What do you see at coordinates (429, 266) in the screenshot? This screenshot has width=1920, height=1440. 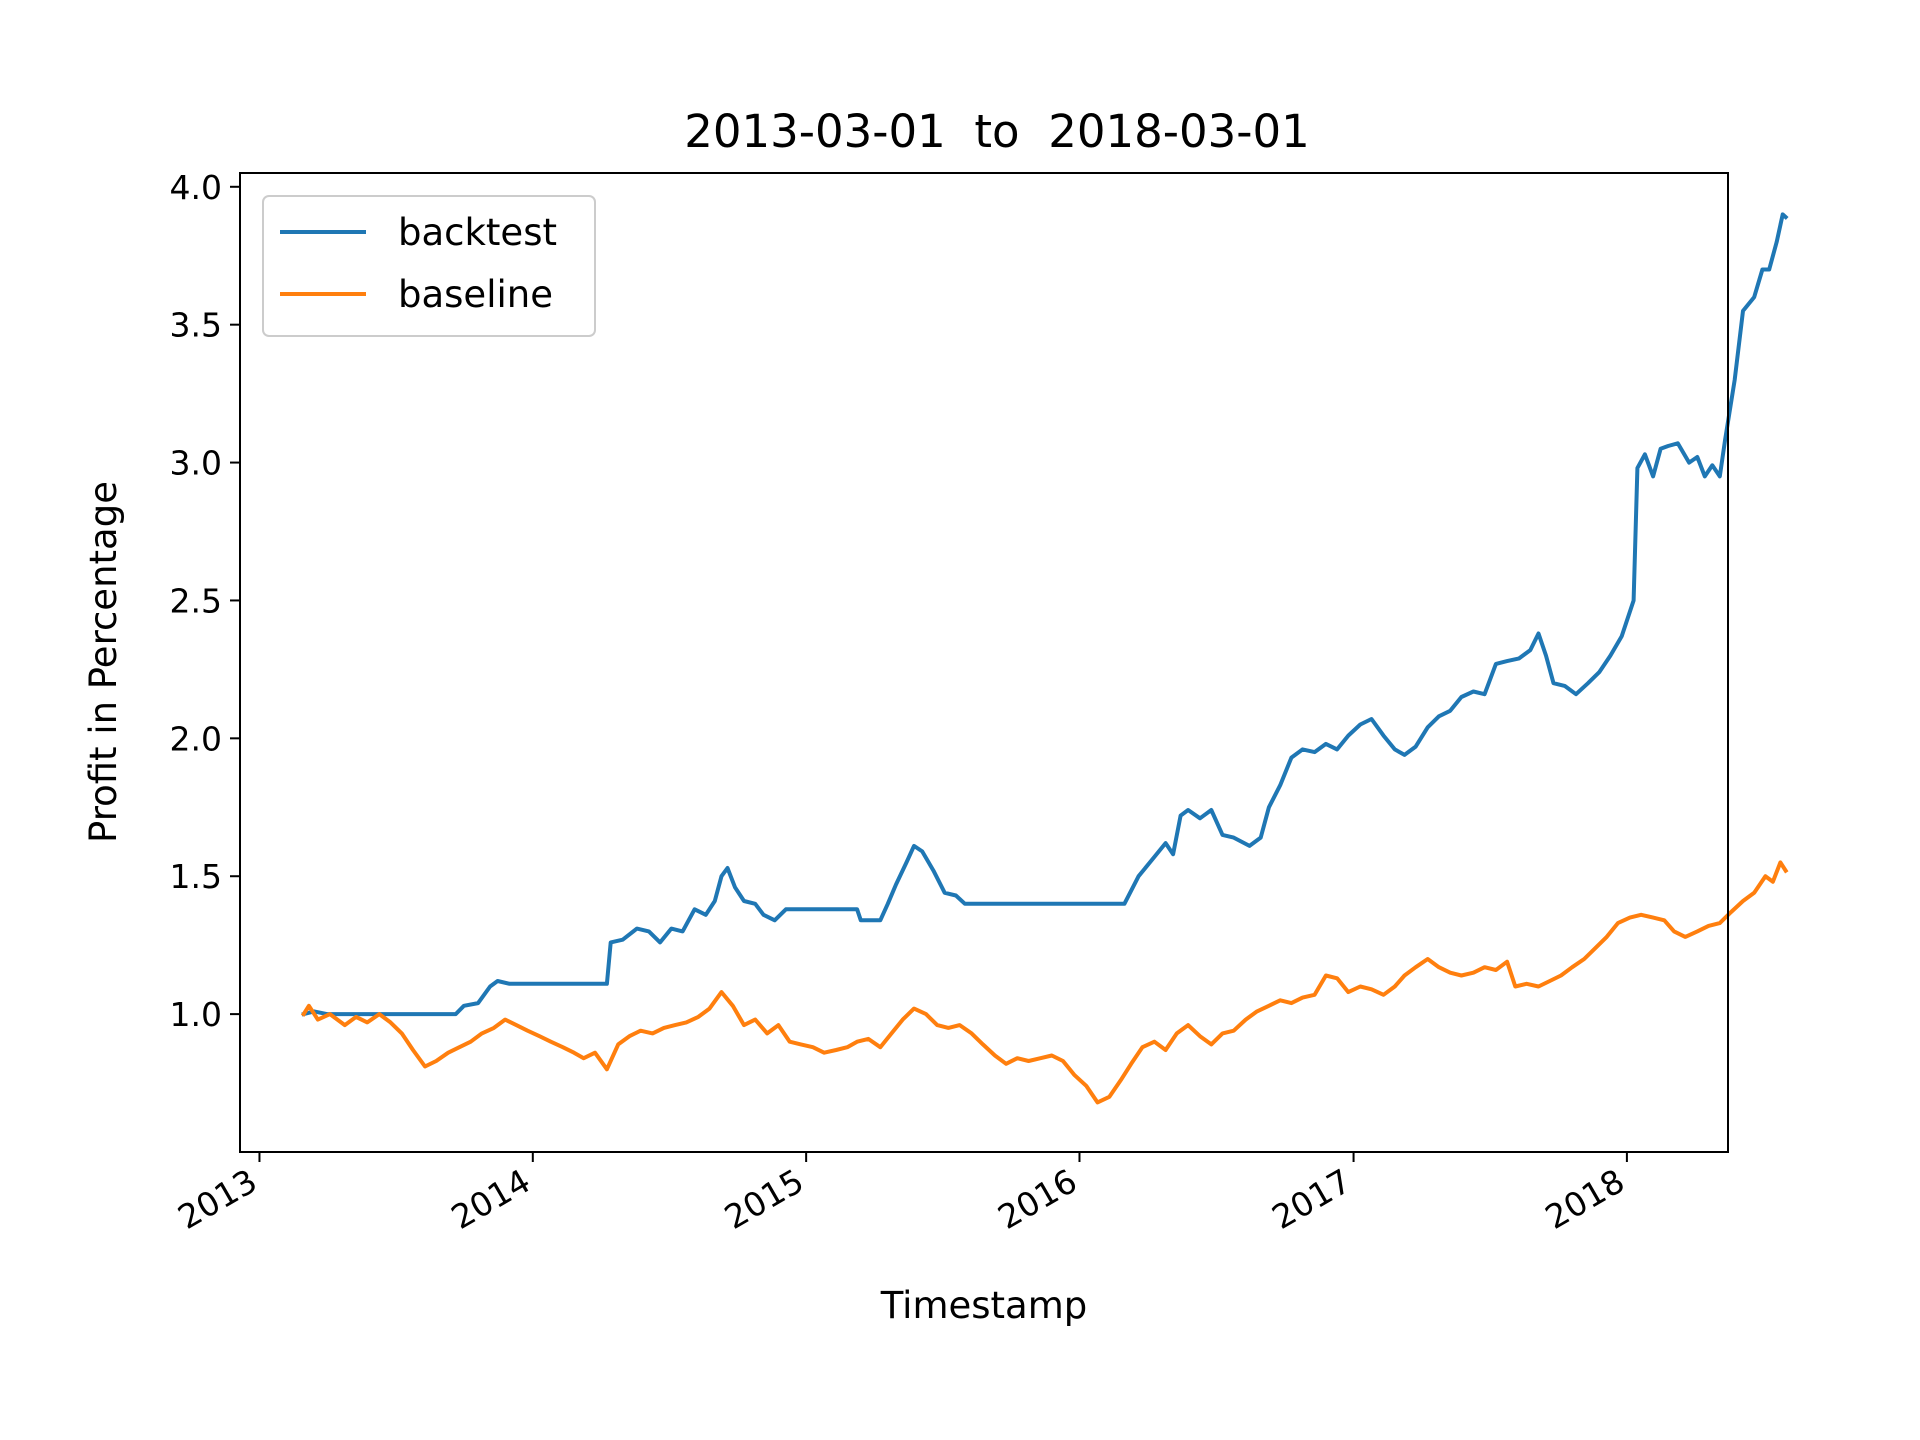 I see `legend: backtest baseline` at bounding box center [429, 266].